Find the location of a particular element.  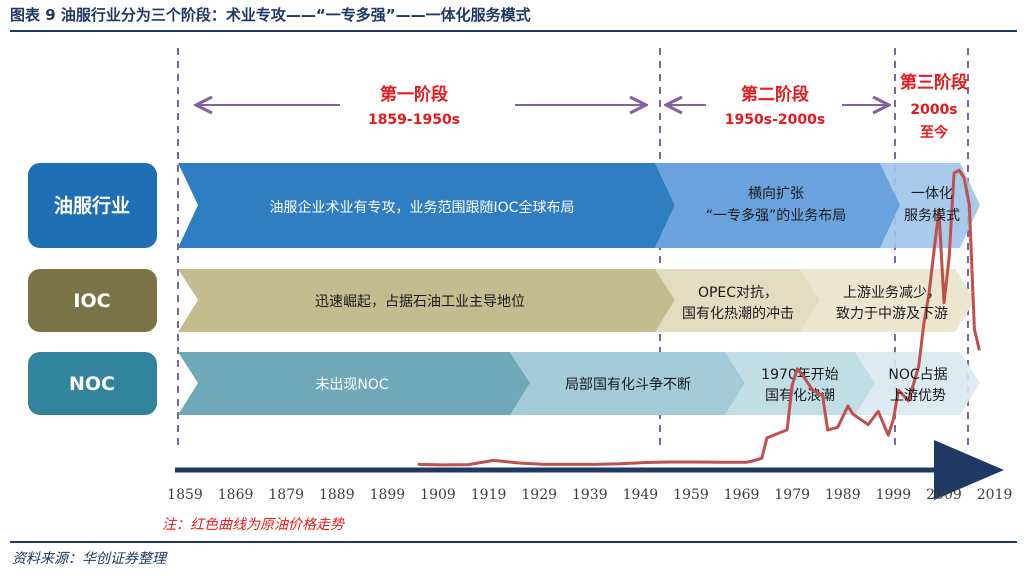

ioc-stage2-text-line1: OPEC对抗， is located at coordinates (738, 293).